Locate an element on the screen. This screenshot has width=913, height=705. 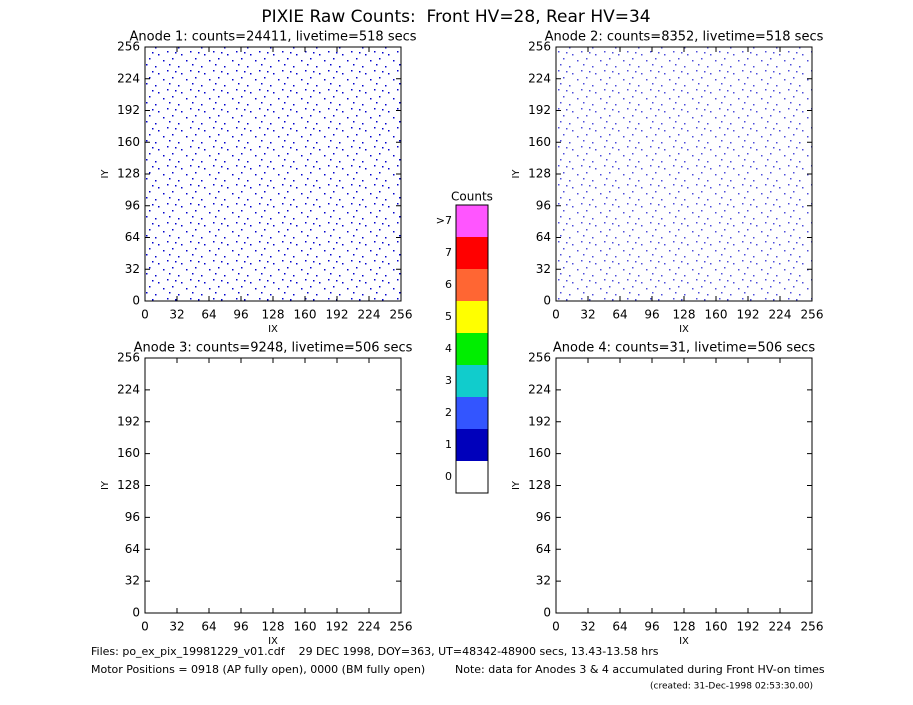
footer-created: (created: 31-Dec-1998 02:53:30.00) is located at coordinates (731, 687).